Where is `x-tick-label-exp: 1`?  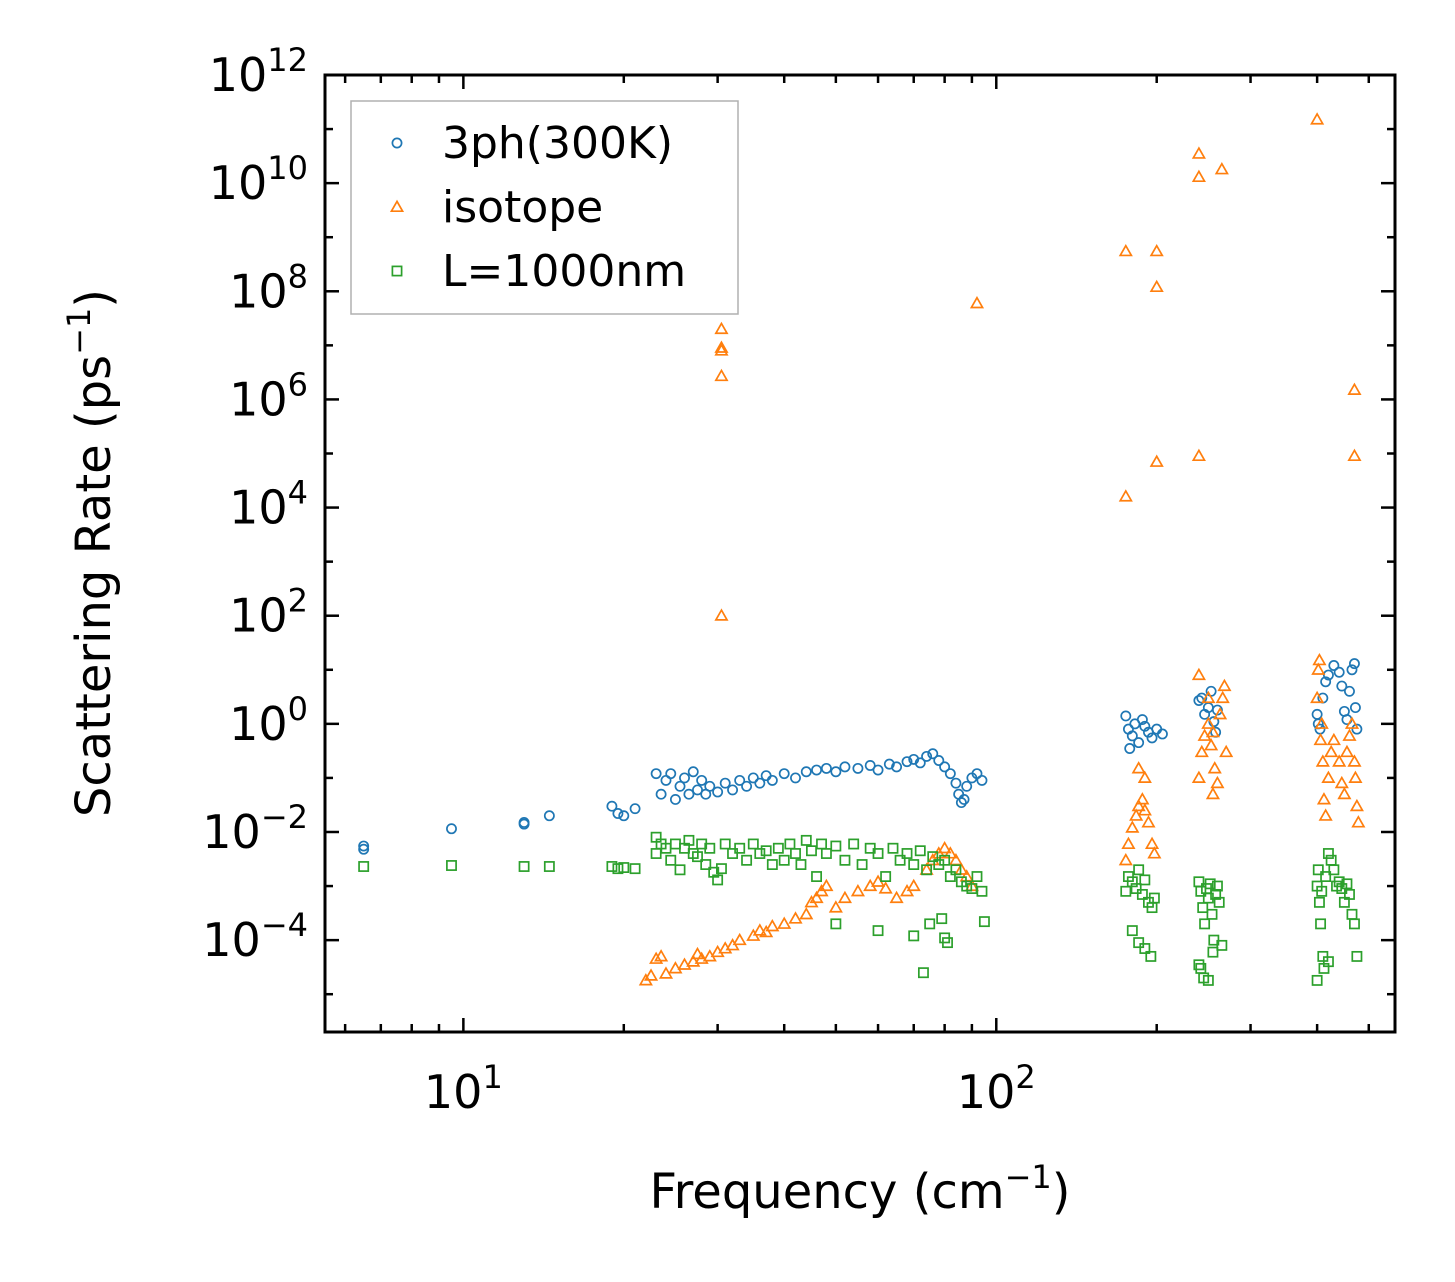
x-tick-label-exp: 1 is located at coordinates (492, 1077).